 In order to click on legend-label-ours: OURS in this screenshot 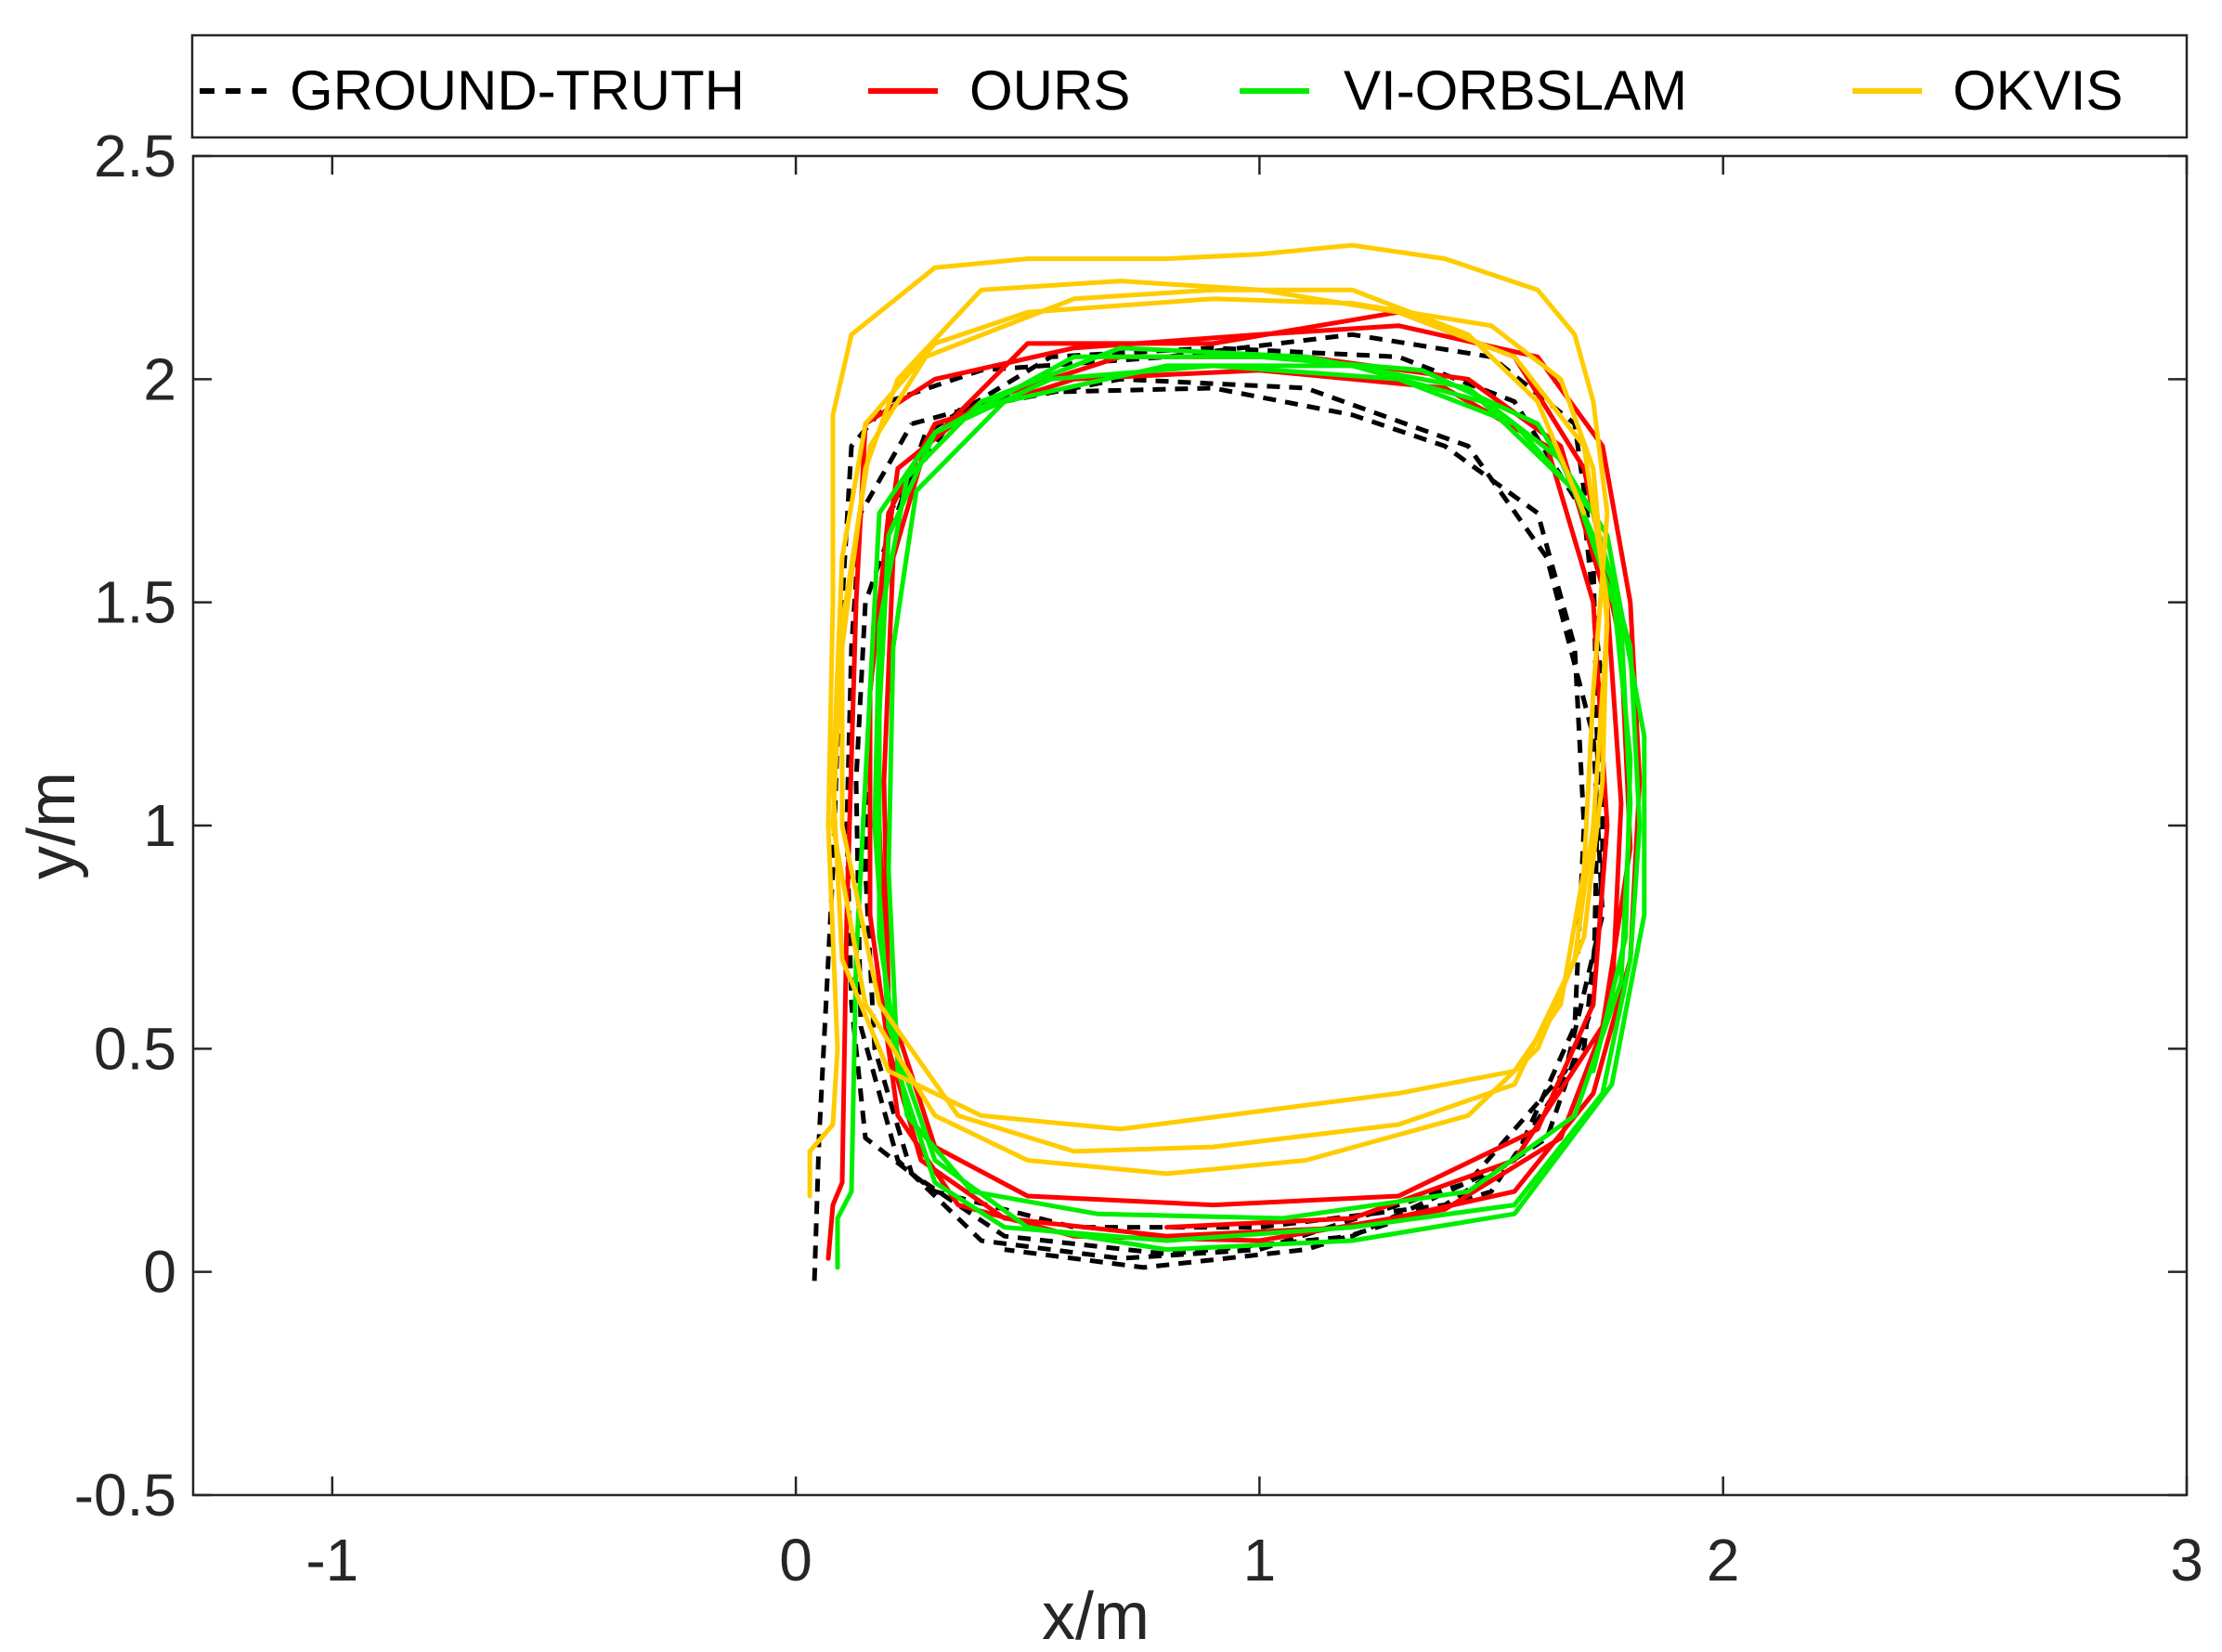, I will do `click(1049, 91)`.